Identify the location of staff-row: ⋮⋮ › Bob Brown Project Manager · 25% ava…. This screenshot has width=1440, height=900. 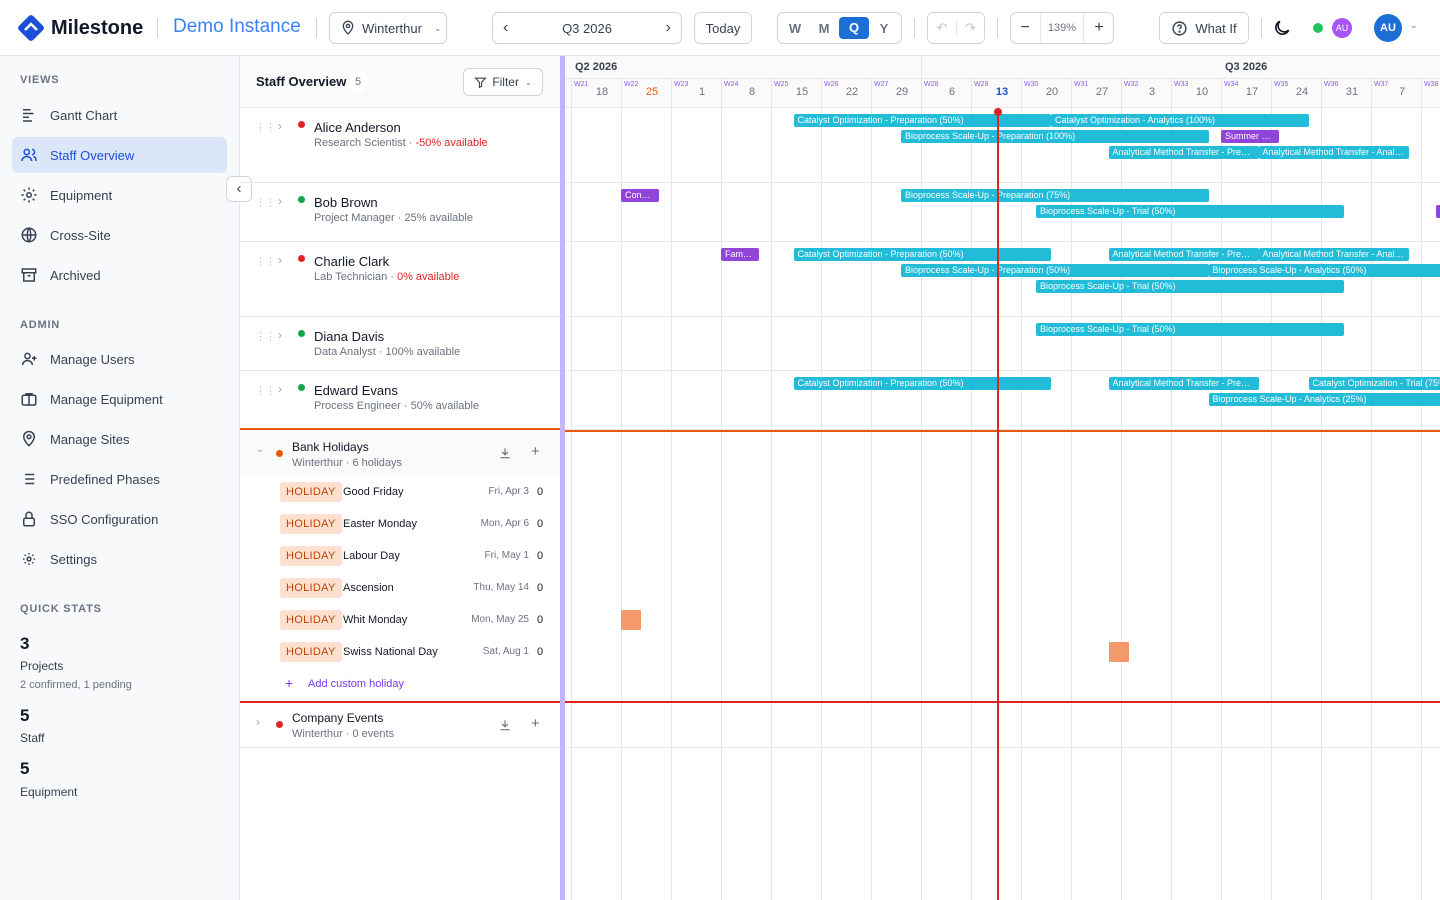
(400, 212).